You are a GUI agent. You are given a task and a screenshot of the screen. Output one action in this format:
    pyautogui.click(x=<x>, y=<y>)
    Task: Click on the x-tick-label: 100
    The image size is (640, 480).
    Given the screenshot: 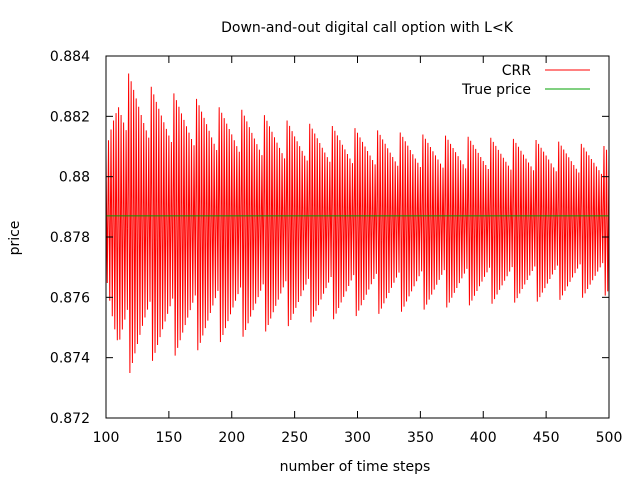 What is the action you would take?
    pyautogui.click(x=106, y=438)
    